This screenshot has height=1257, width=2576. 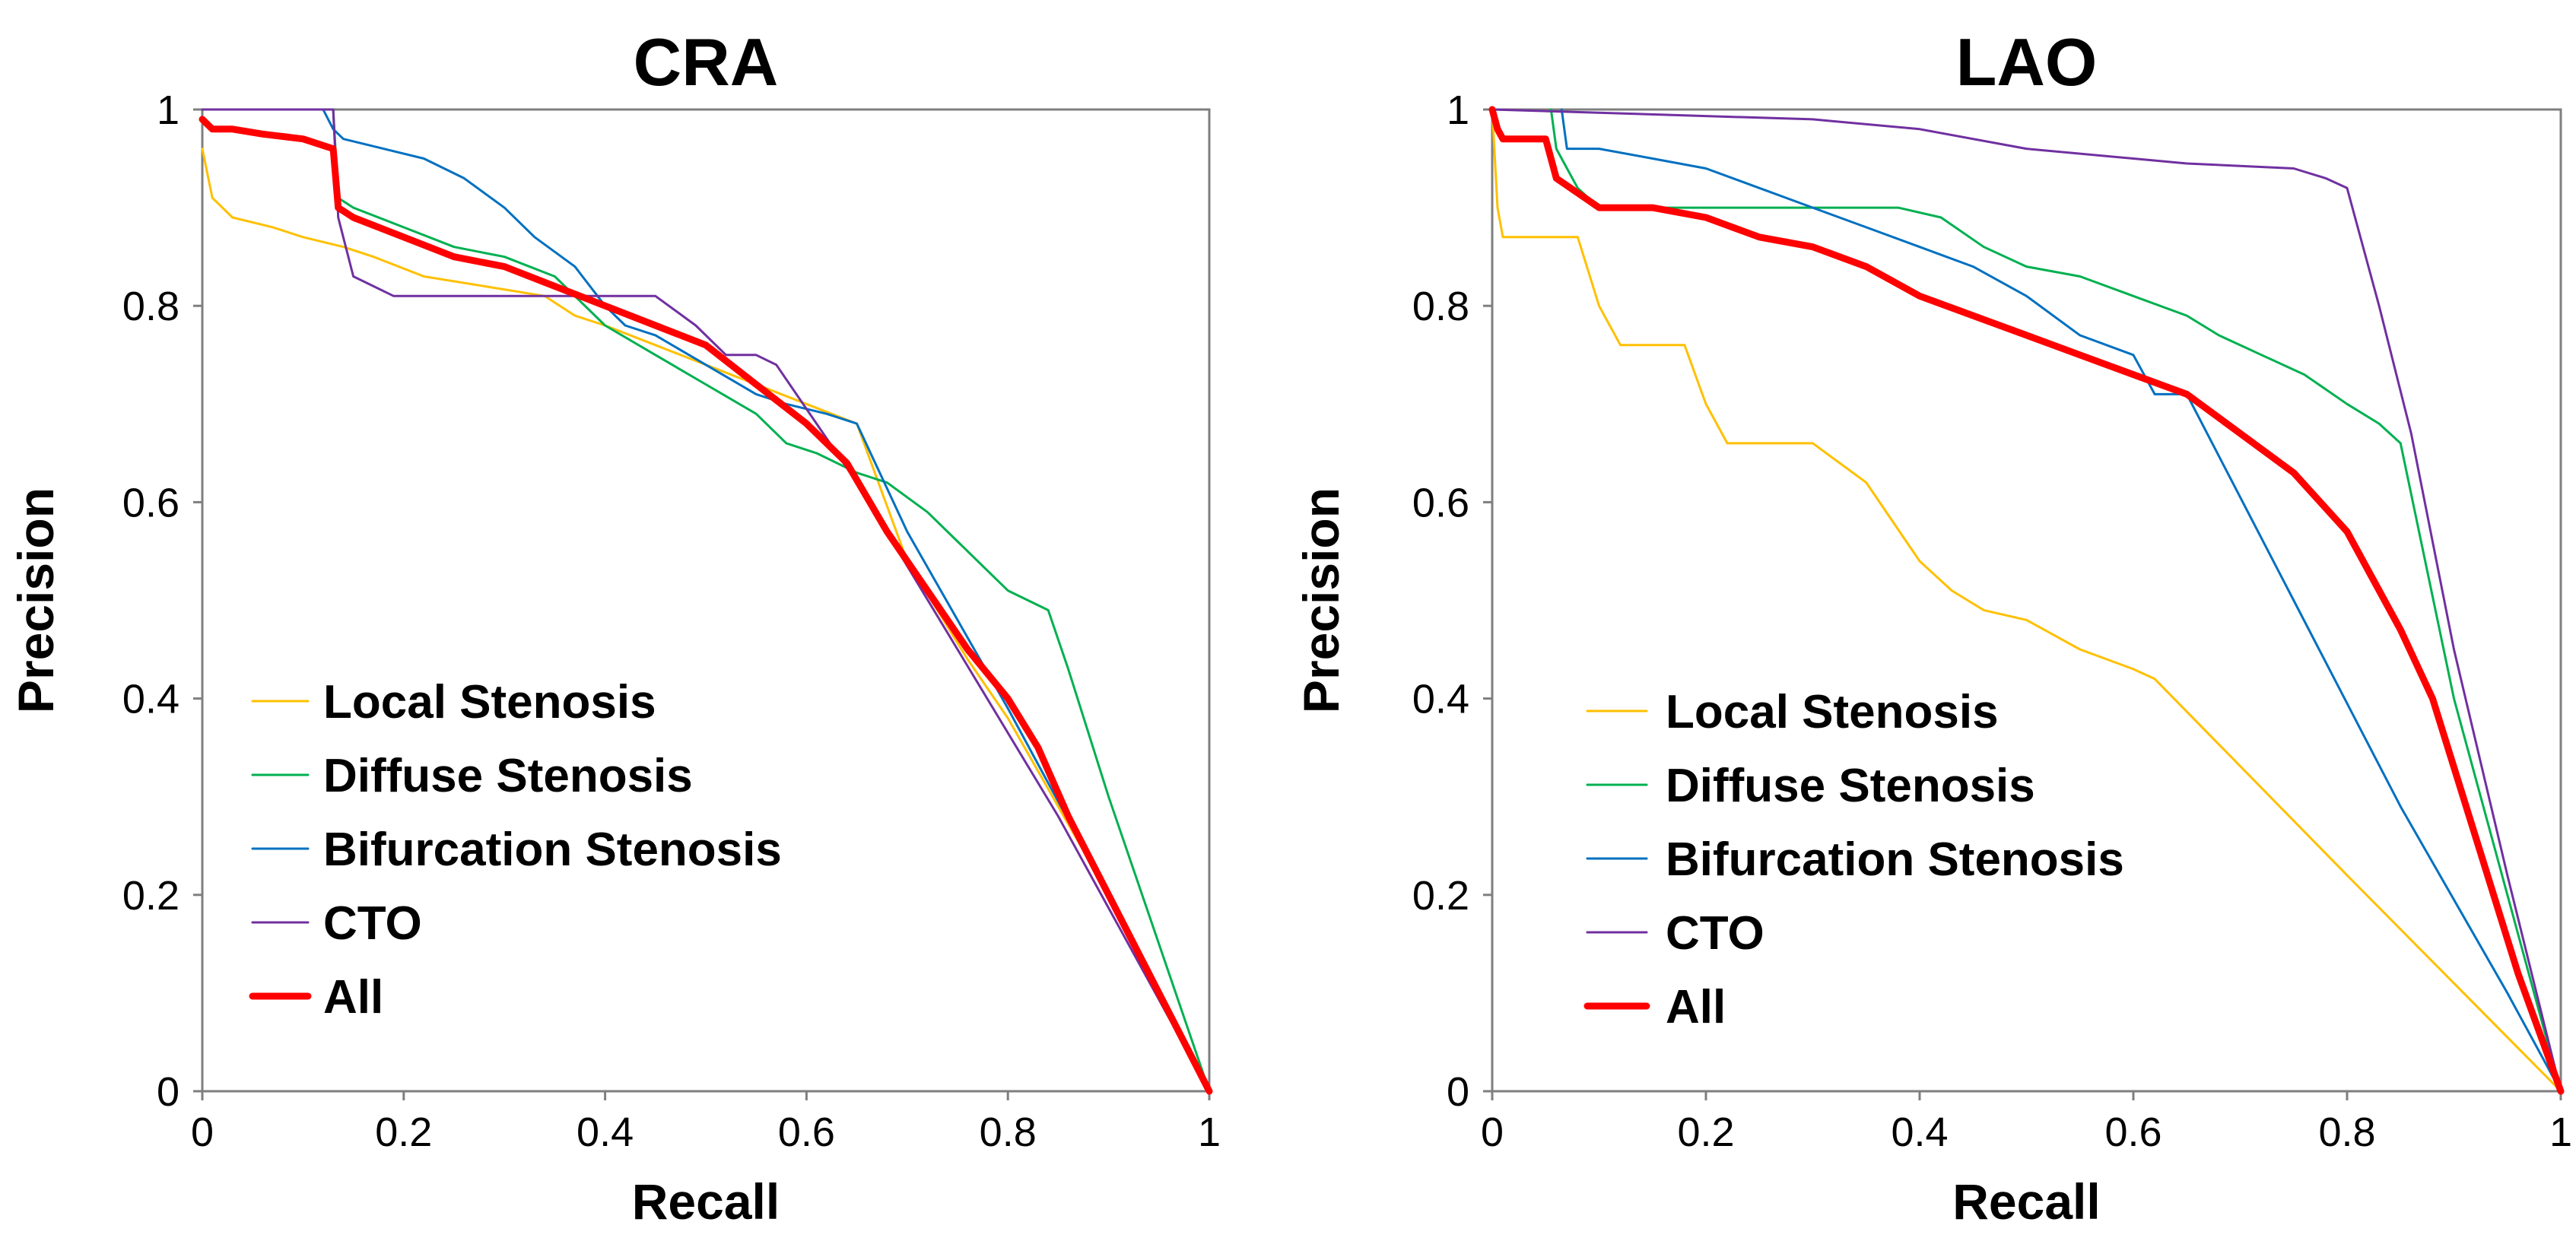 What do you see at coordinates (2027, 62) in the screenshot?
I see `chart-title: LAO` at bounding box center [2027, 62].